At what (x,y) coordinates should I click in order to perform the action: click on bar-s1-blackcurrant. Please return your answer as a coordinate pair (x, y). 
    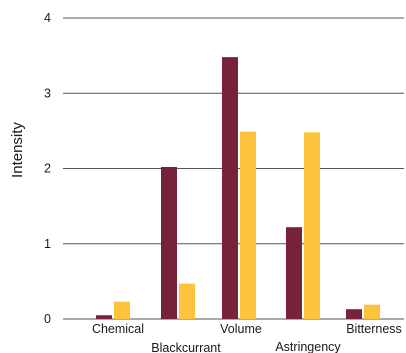
    Looking at the image, I should click on (169, 242).